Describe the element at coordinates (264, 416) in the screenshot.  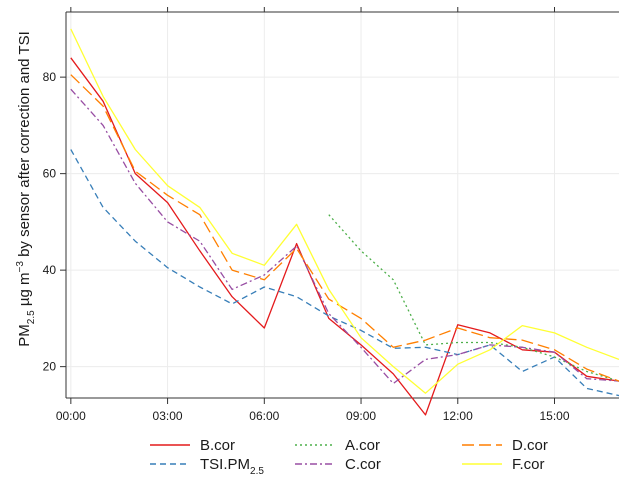
I see `x-tick-label: 06:00` at that location.